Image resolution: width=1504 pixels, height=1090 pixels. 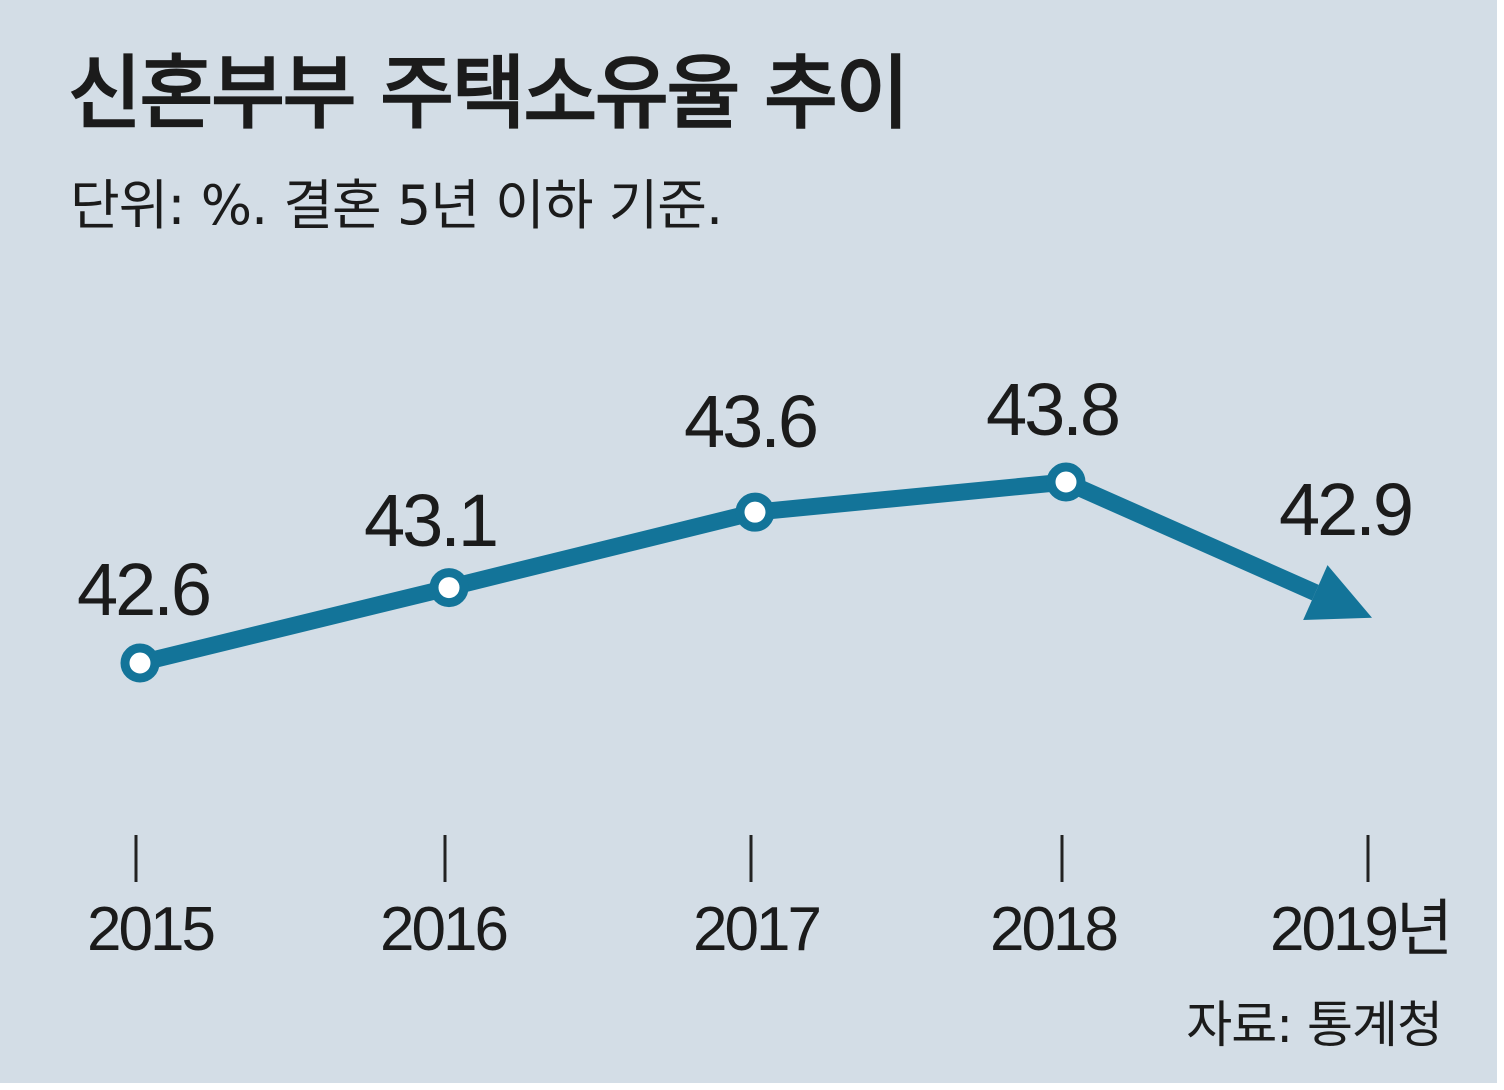 What do you see at coordinates (1337, 593) in the screenshot?
I see `series-arrow-head` at bounding box center [1337, 593].